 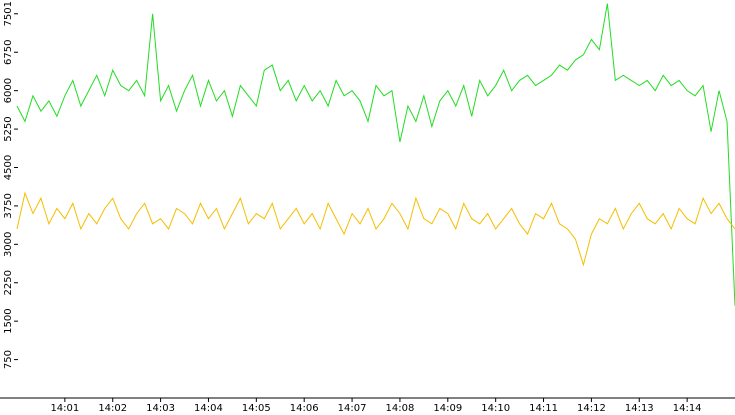 What do you see at coordinates (8, 13) in the screenshot?
I see `y-tick-label: 7501` at bounding box center [8, 13].